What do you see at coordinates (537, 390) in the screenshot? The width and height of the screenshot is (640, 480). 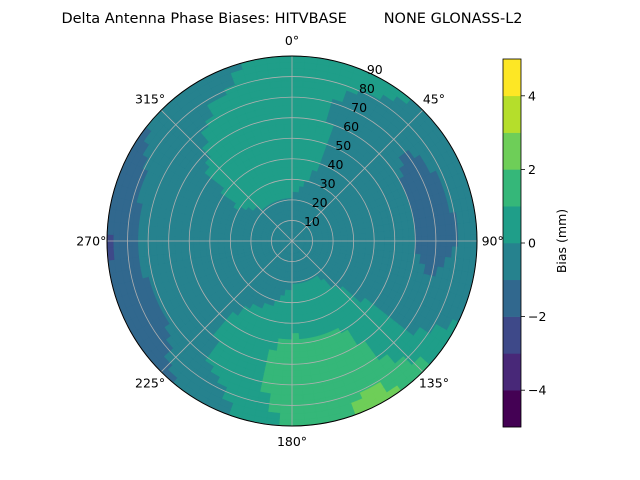 I see `colorbar-tick-label: −4` at bounding box center [537, 390].